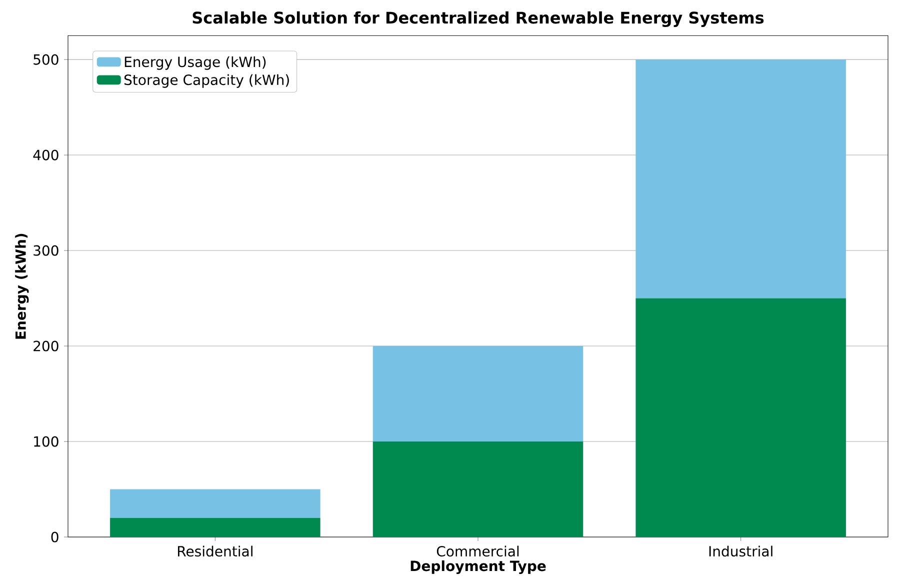 The height and width of the screenshot is (587, 901). What do you see at coordinates (46, 59) in the screenshot?
I see `y-tick-label: 500` at bounding box center [46, 59].